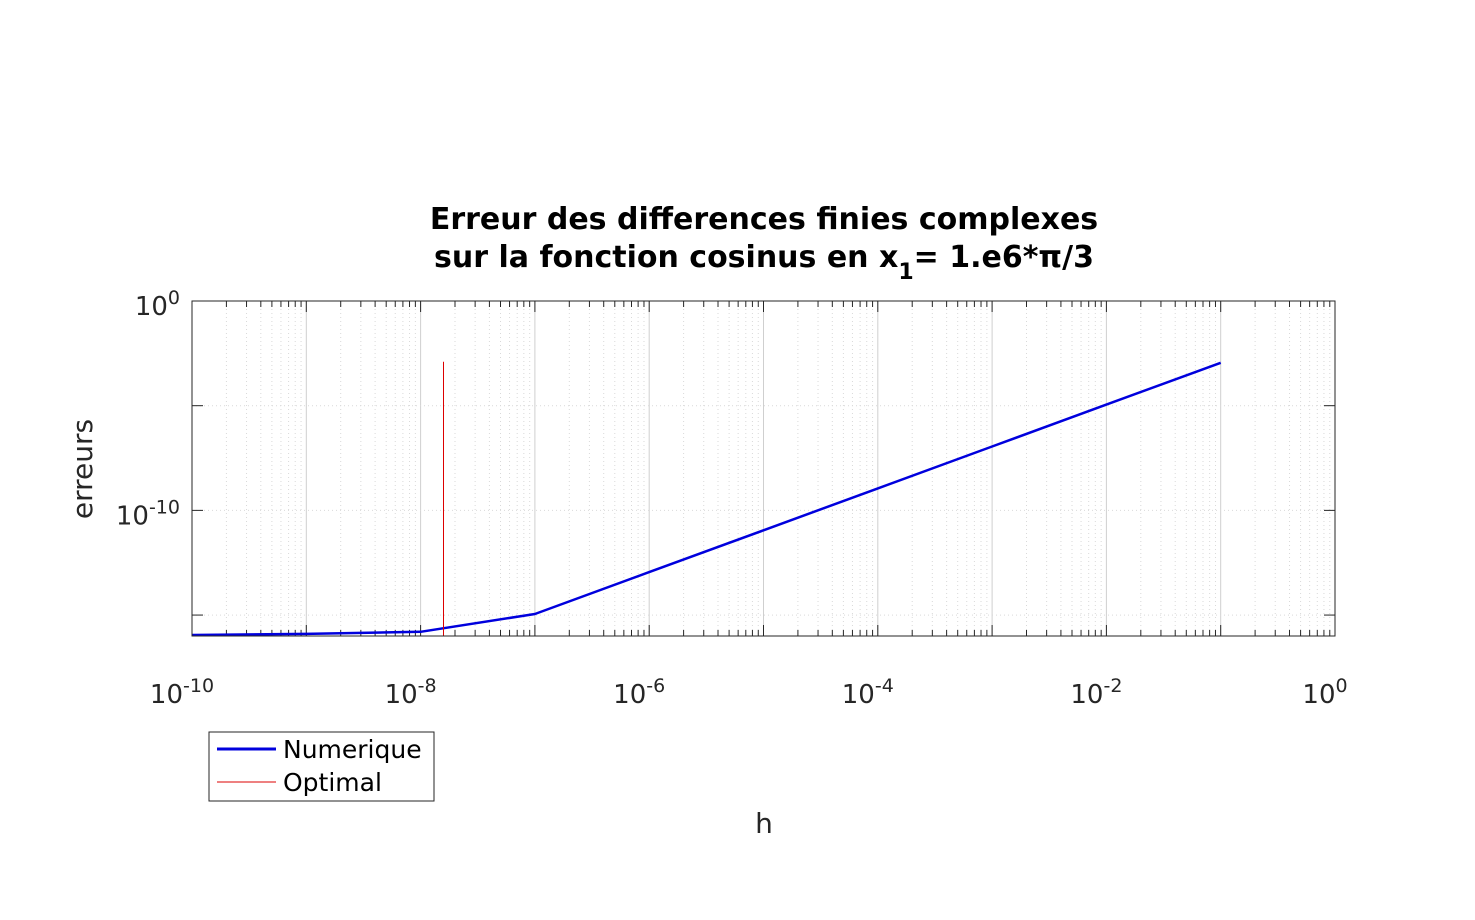  I want to click on x-tick-label-exponent: 0, so click(1342, 686).